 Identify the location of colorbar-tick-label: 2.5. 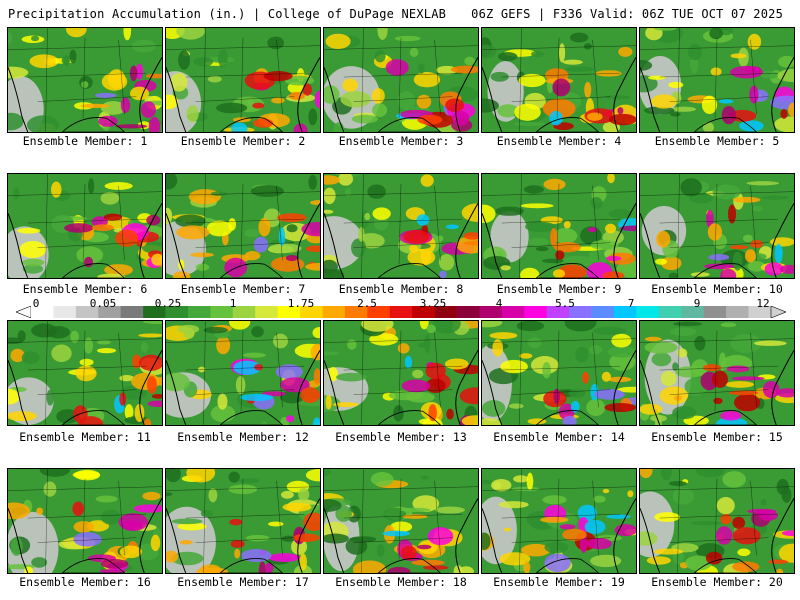
(367, 303).